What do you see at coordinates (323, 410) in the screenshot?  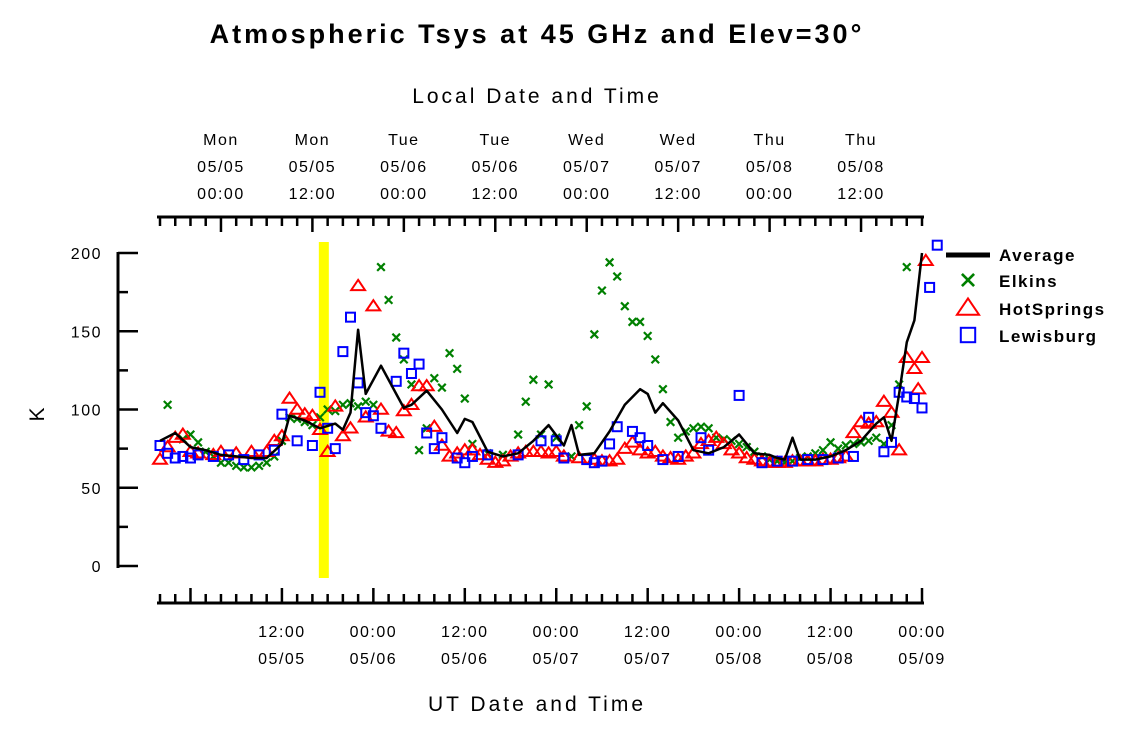 I see `current-time-marker` at bounding box center [323, 410].